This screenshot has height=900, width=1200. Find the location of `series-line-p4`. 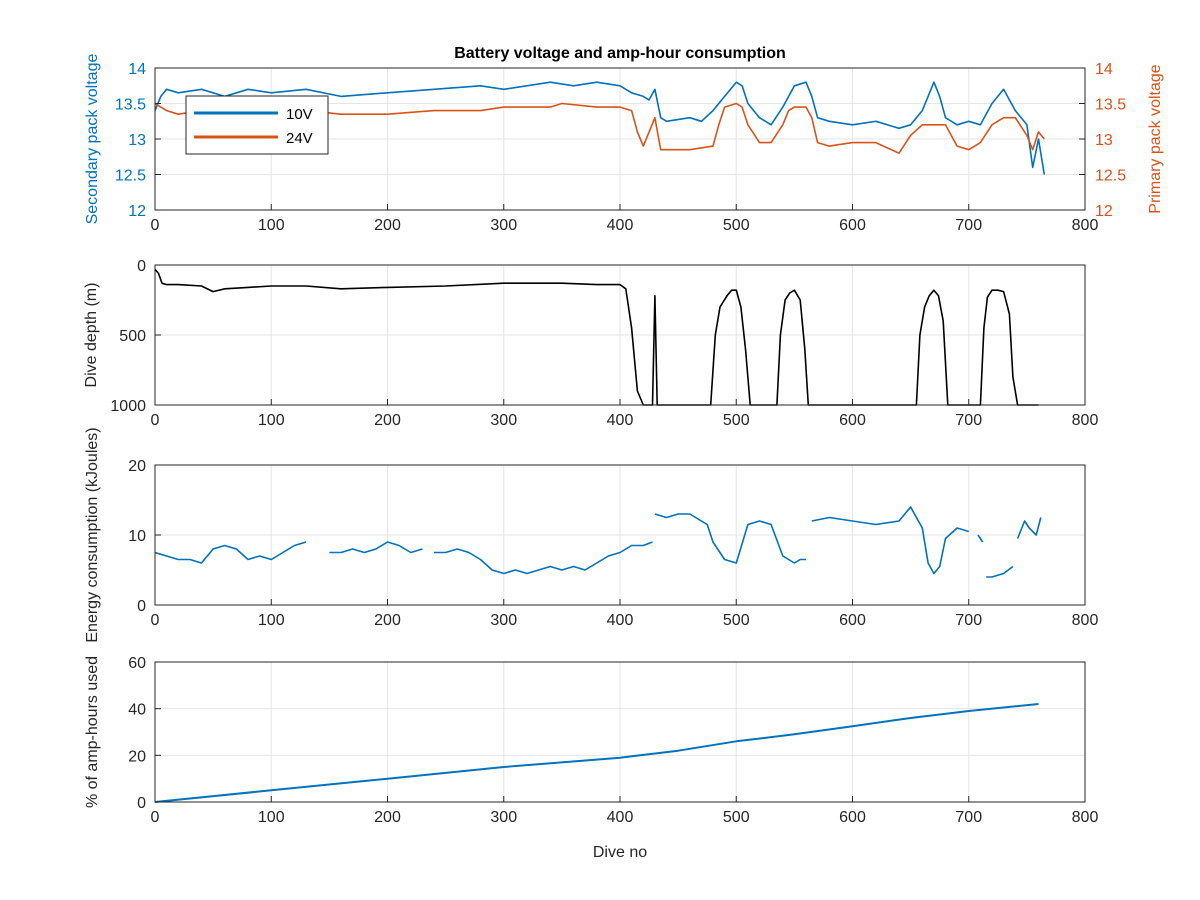

series-line-p4 is located at coordinates (597, 753).